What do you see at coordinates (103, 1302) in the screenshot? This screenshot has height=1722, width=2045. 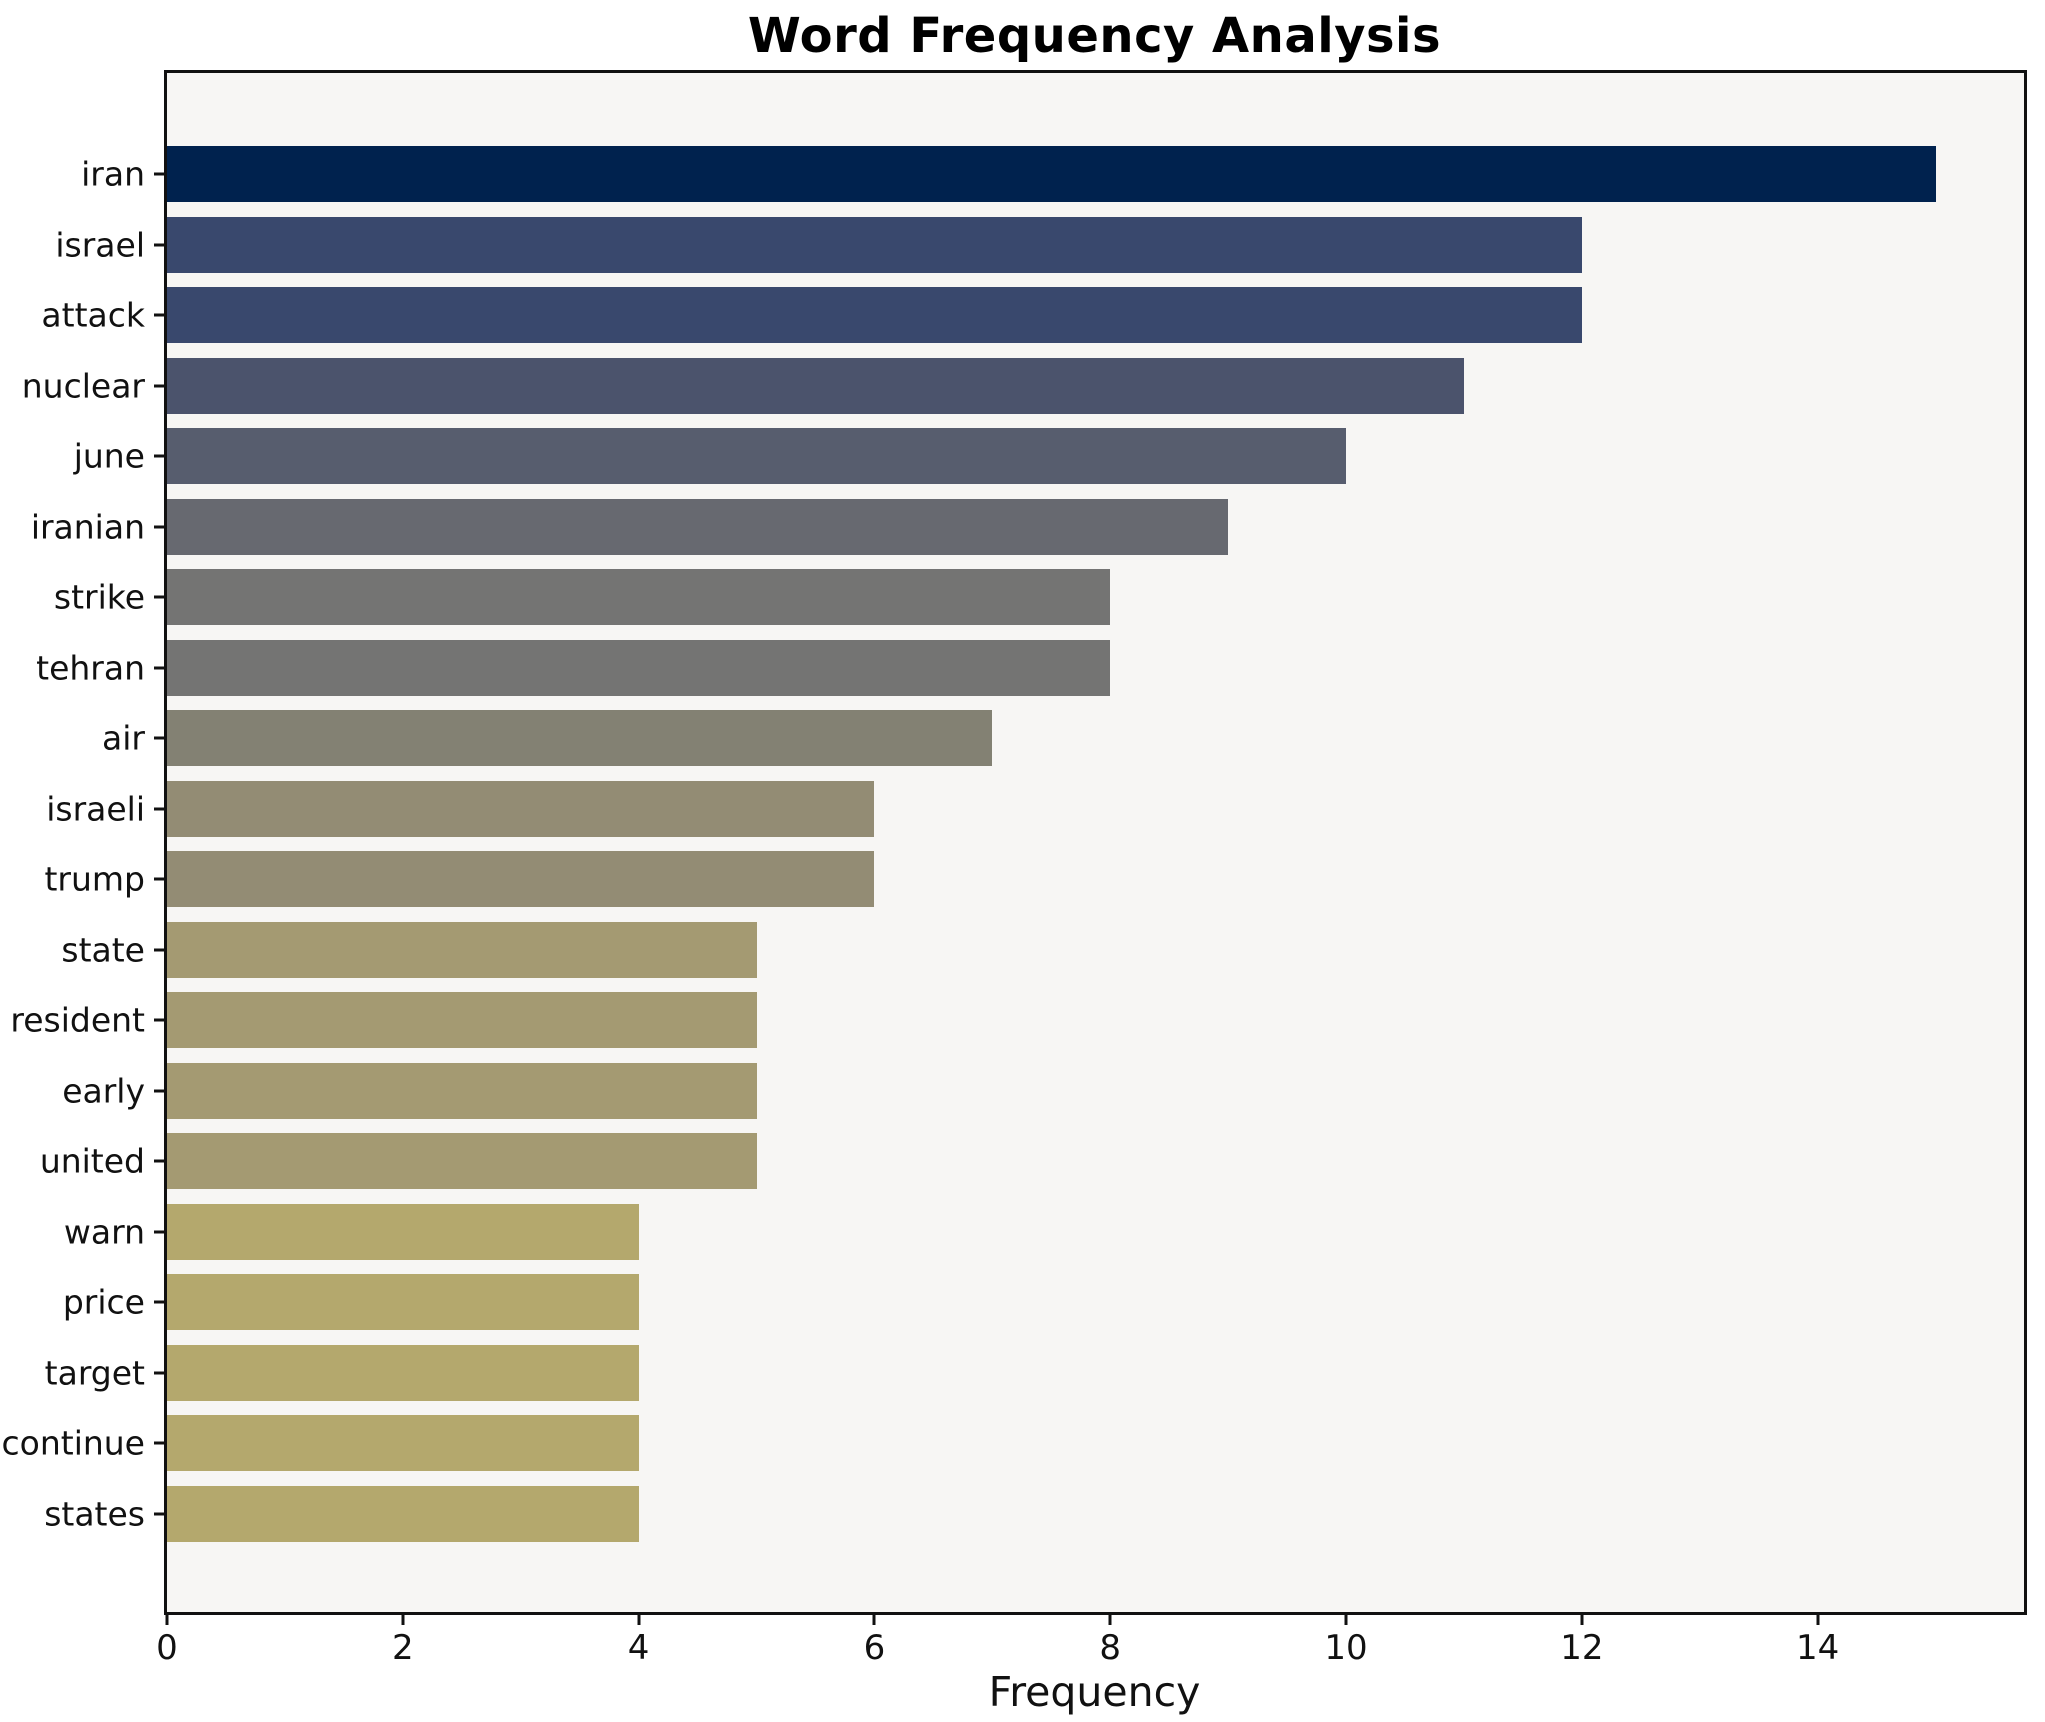 I see `y-axis-category-label: price` at bounding box center [103, 1302].